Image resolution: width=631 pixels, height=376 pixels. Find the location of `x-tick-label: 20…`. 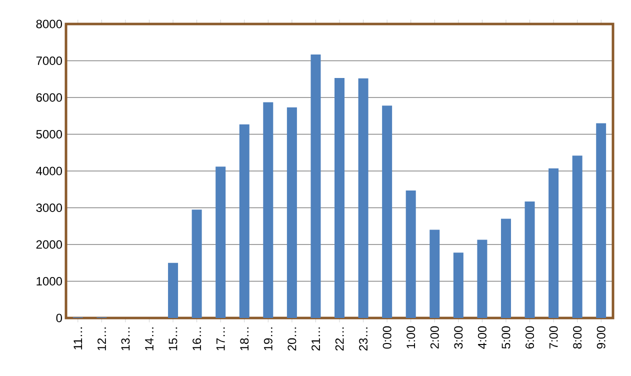

x-tick-label: 20… is located at coordinates (292, 339).